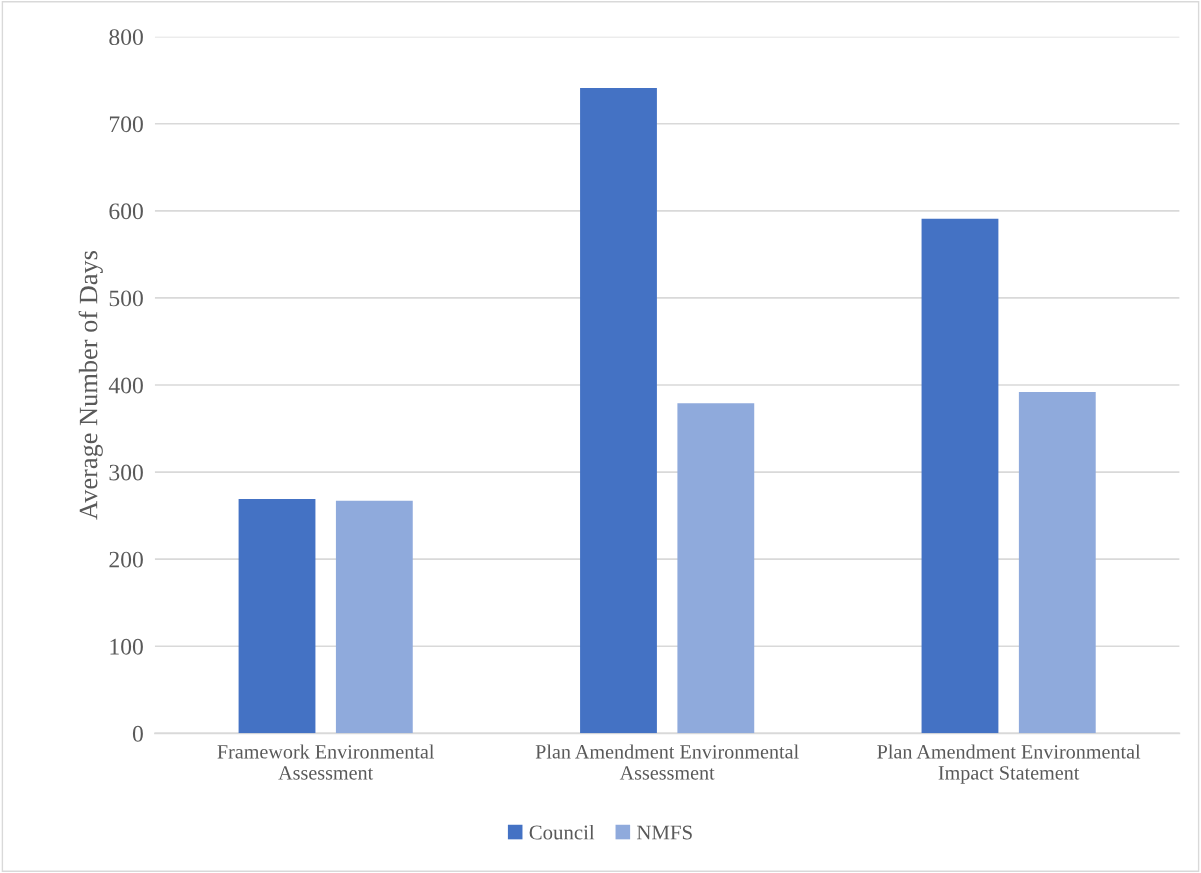 The height and width of the screenshot is (873, 1201). Describe the element at coordinates (126, 646) in the screenshot. I see `y-tick-label: 100` at that location.